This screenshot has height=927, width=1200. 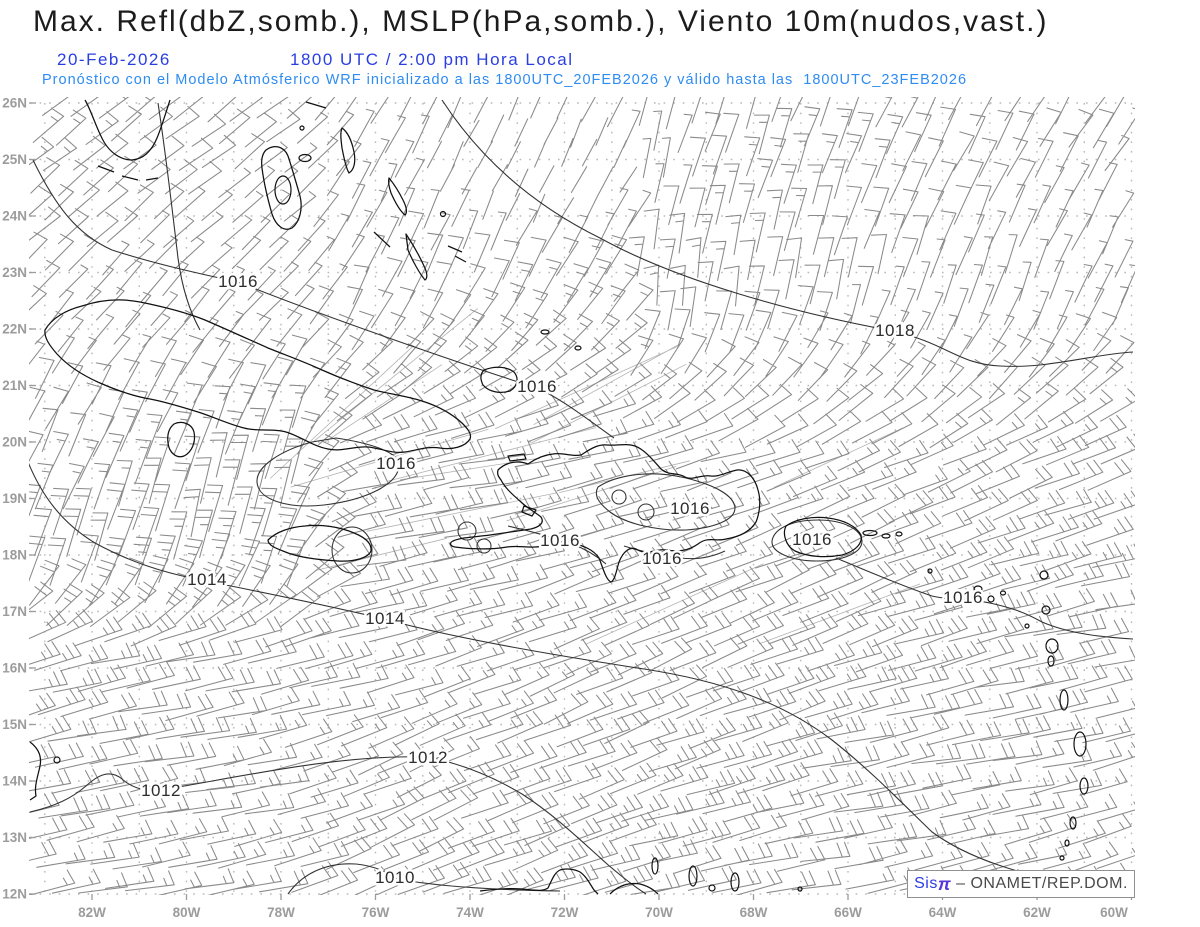 What do you see at coordinates (943, 912) in the screenshot?
I see `lon-label: 64W` at bounding box center [943, 912].